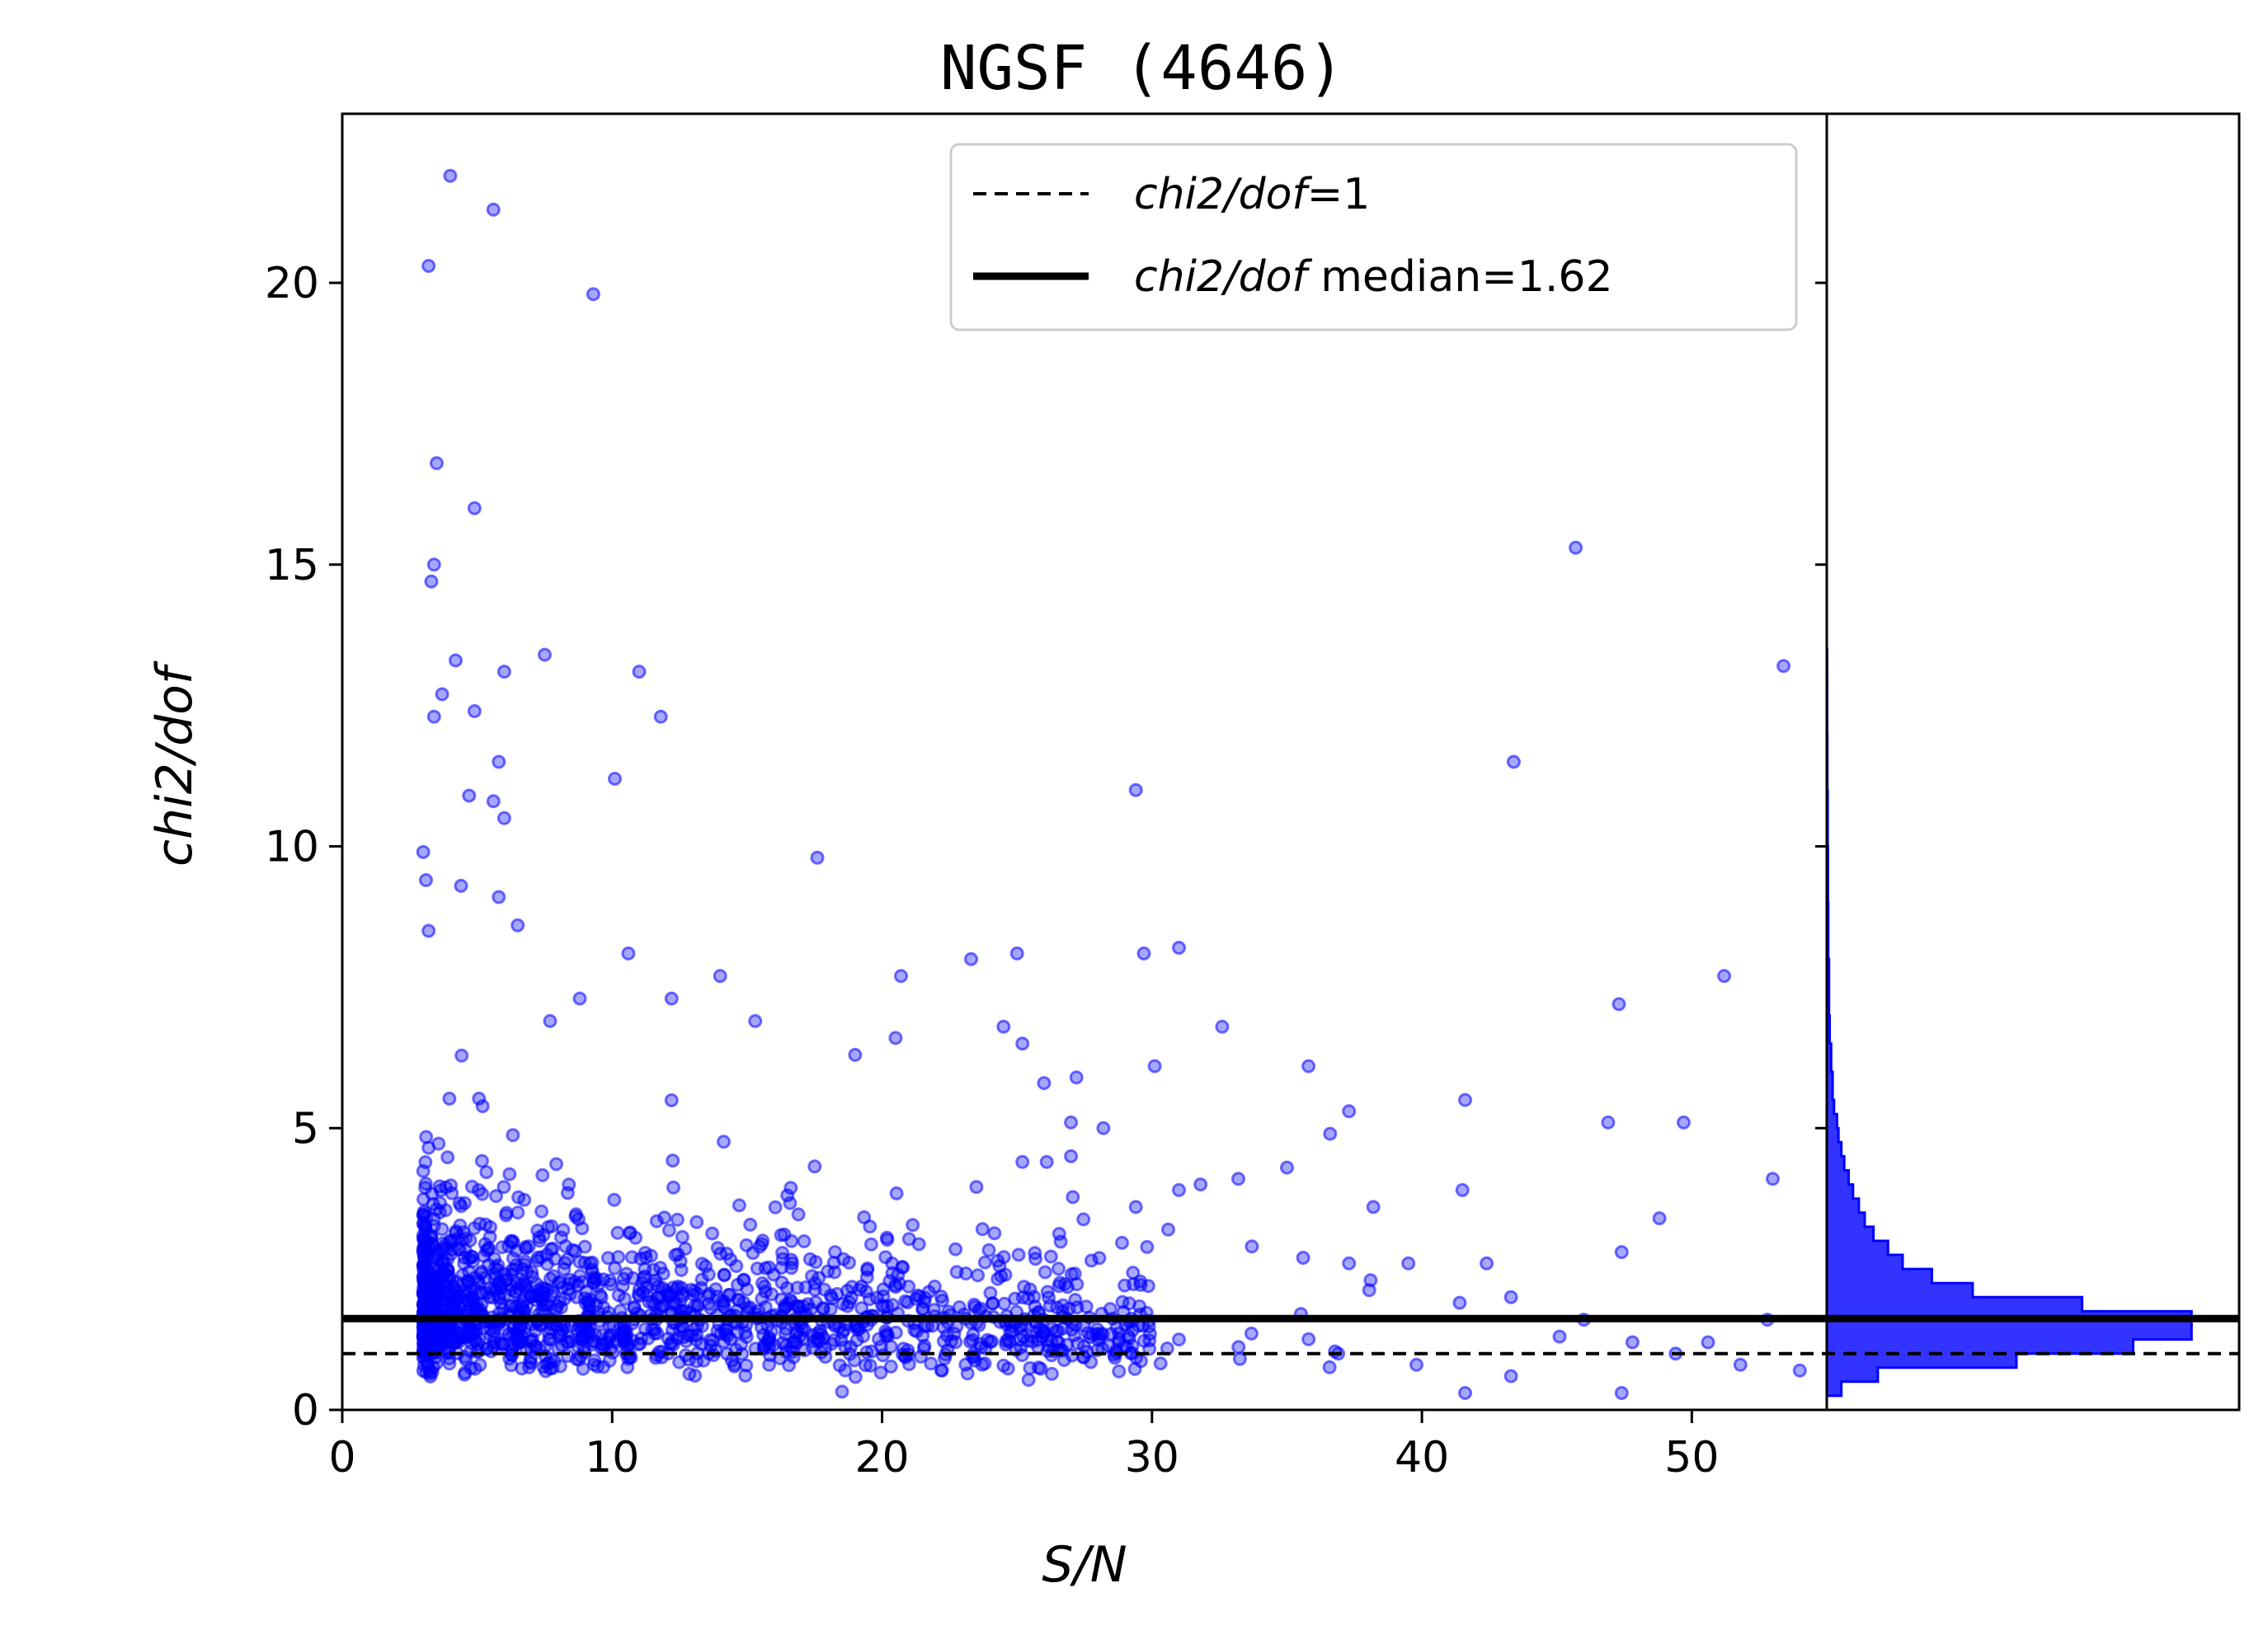 The image size is (2268, 1649). Describe the element at coordinates (341, 1457) in the screenshot. I see `x-tick-label: 0` at that location.